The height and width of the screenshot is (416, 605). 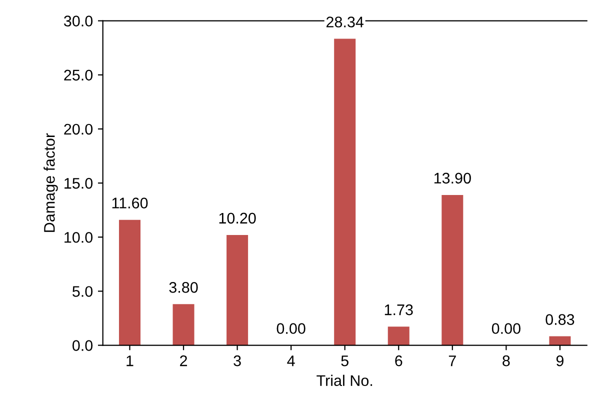 I want to click on y-tick-label: 10.0, so click(x=78, y=237).